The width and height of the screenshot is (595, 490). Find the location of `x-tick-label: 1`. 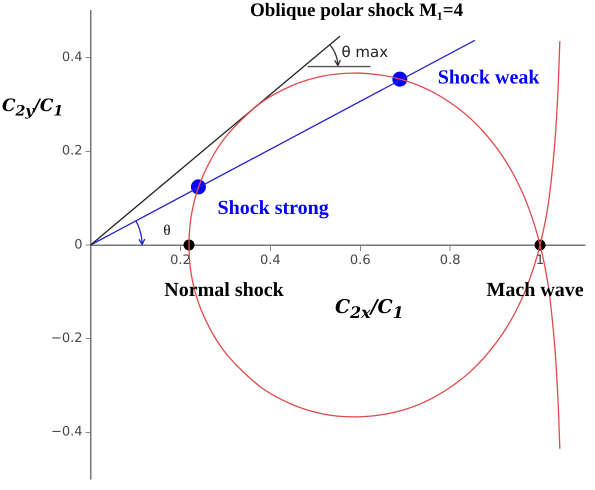

x-tick-label: 1 is located at coordinates (540, 260).